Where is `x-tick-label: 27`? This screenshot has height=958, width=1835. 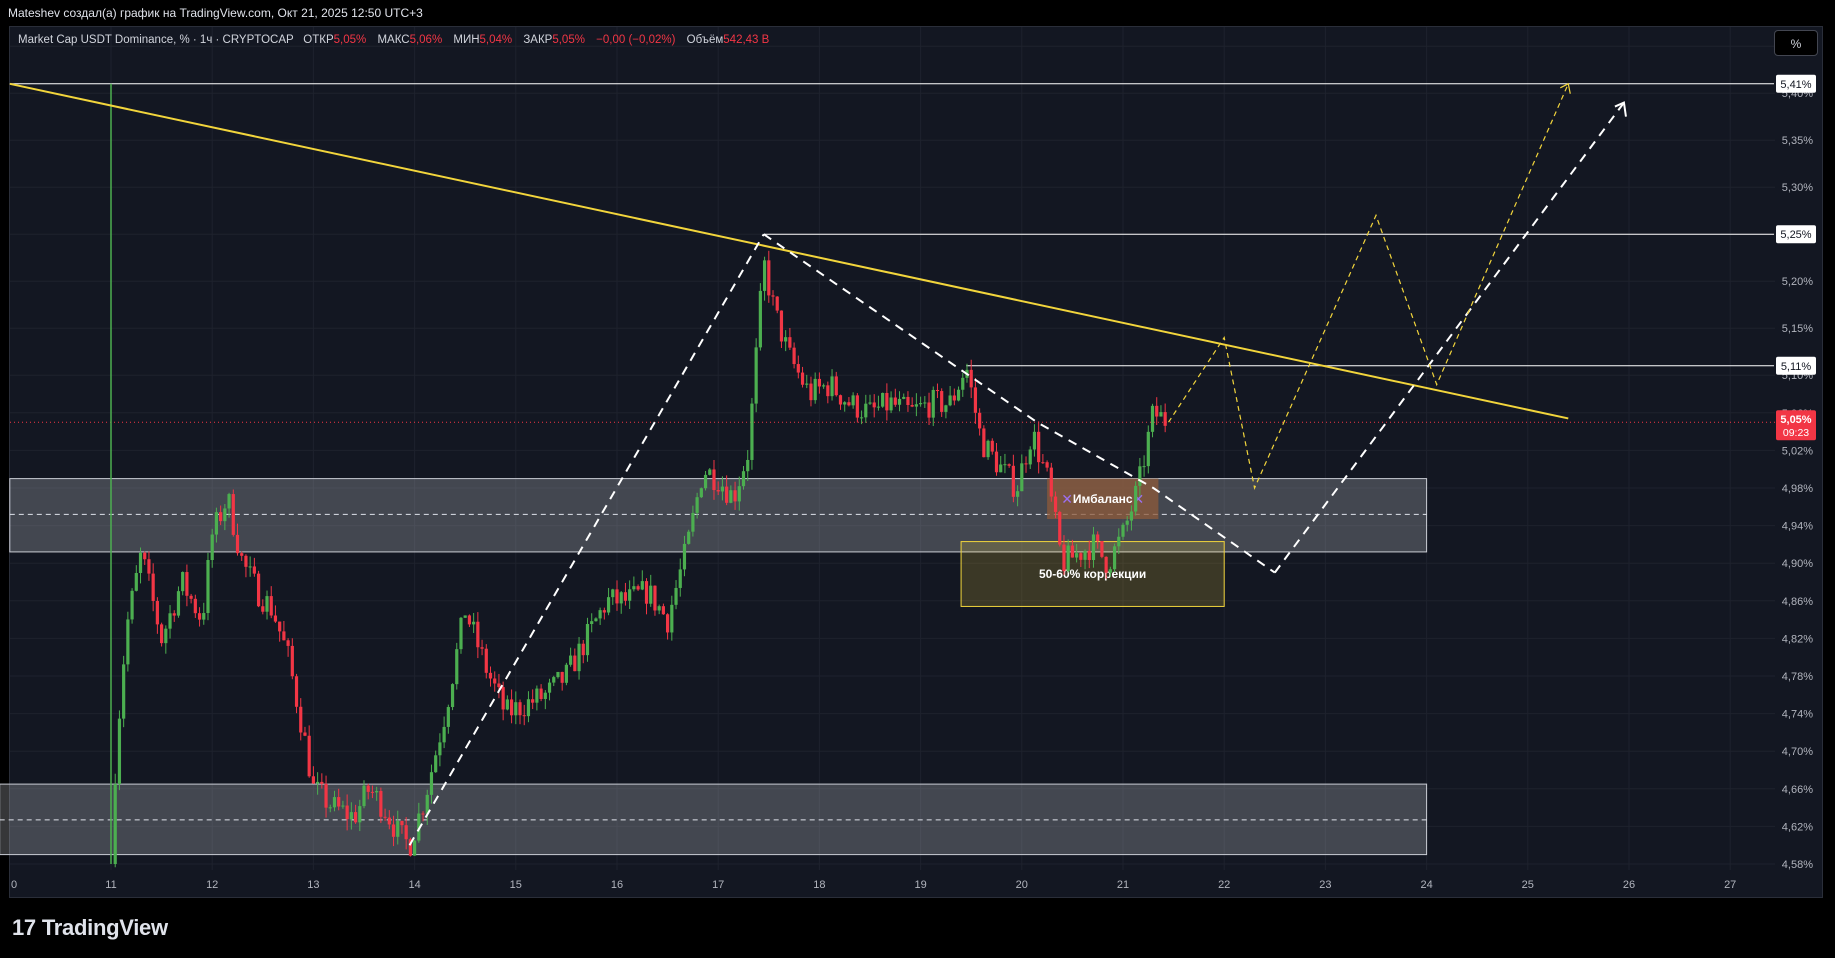
x-tick-label: 27 is located at coordinates (1730, 885).